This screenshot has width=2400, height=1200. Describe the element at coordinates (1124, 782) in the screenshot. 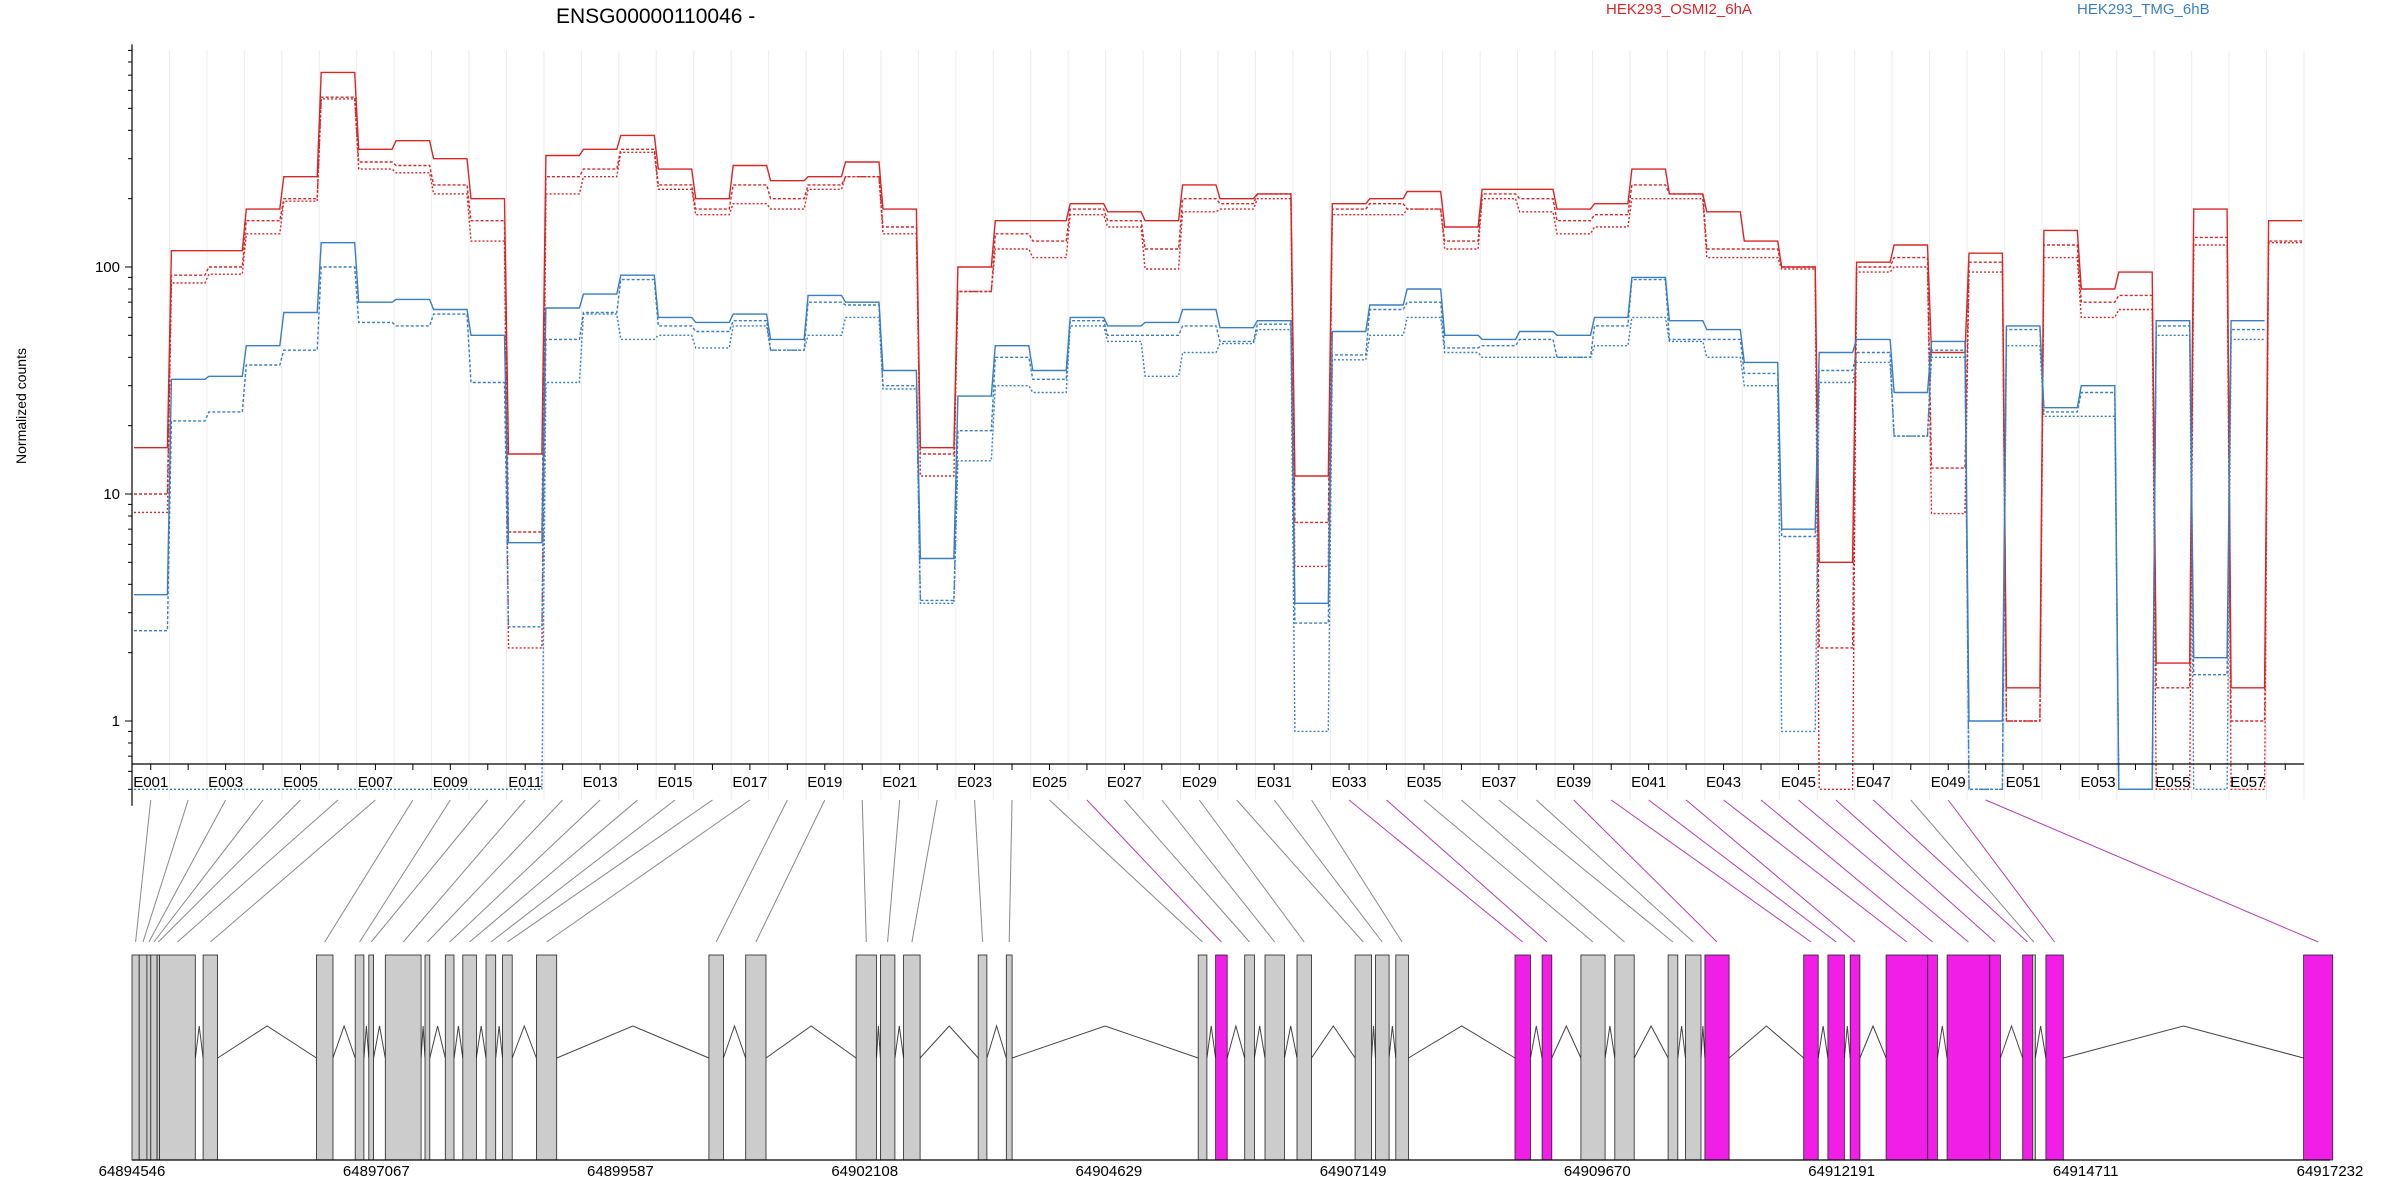

I see `exon-tick-label: E027` at that location.